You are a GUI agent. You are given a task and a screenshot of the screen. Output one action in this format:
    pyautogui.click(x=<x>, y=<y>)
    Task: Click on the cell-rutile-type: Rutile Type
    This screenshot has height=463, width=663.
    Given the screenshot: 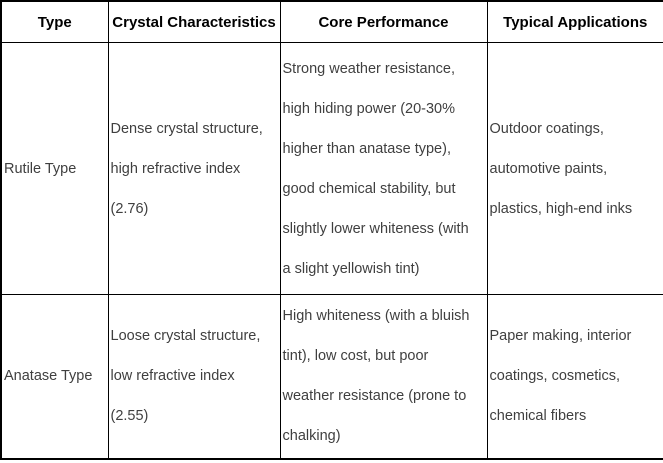 What is the action you would take?
    pyautogui.click(x=54, y=168)
    